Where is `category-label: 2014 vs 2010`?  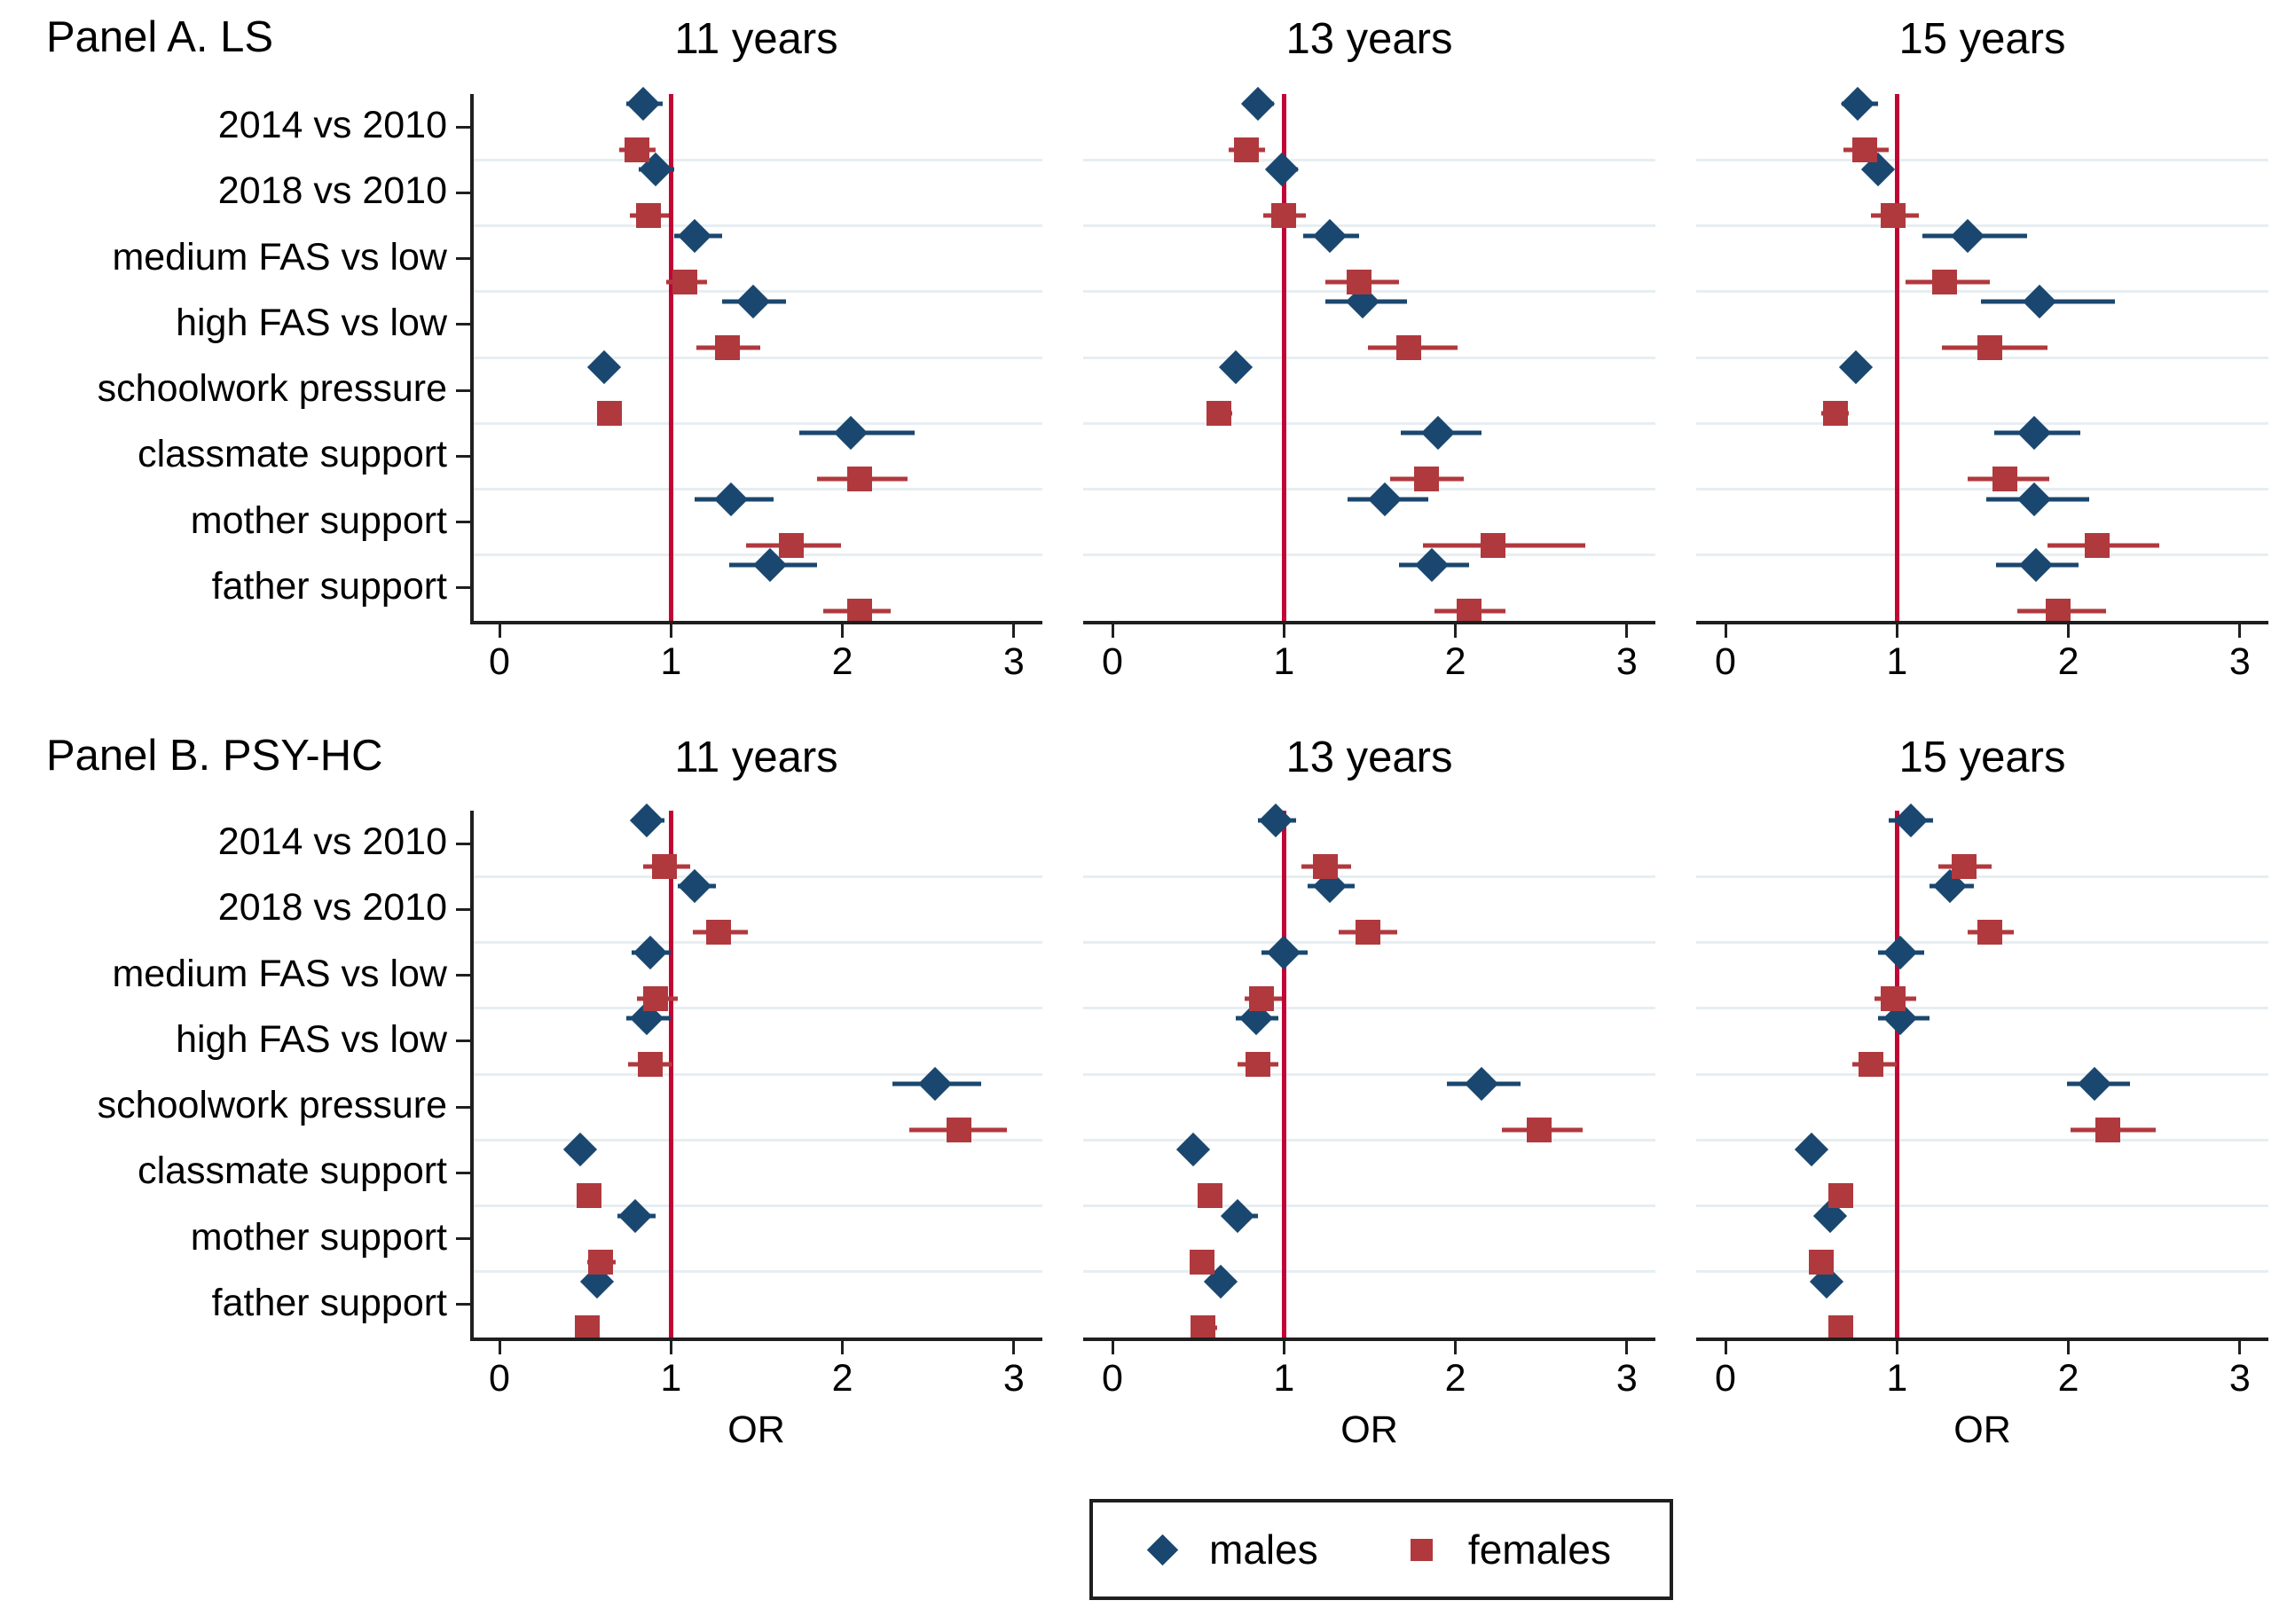
category-label: 2014 vs 2010 is located at coordinates (332, 842).